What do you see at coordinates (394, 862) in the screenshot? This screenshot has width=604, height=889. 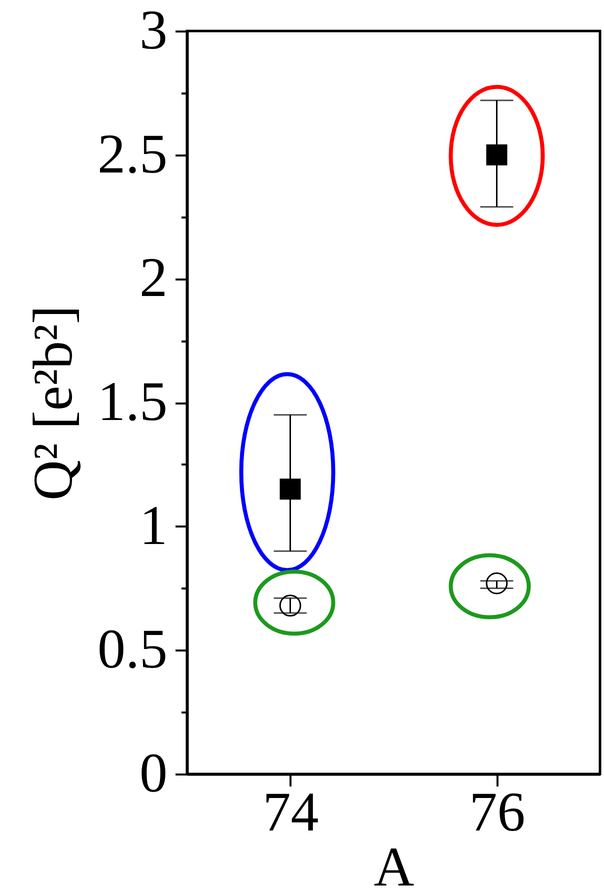 I see `x-axis-title: A` at bounding box center [394, 862].